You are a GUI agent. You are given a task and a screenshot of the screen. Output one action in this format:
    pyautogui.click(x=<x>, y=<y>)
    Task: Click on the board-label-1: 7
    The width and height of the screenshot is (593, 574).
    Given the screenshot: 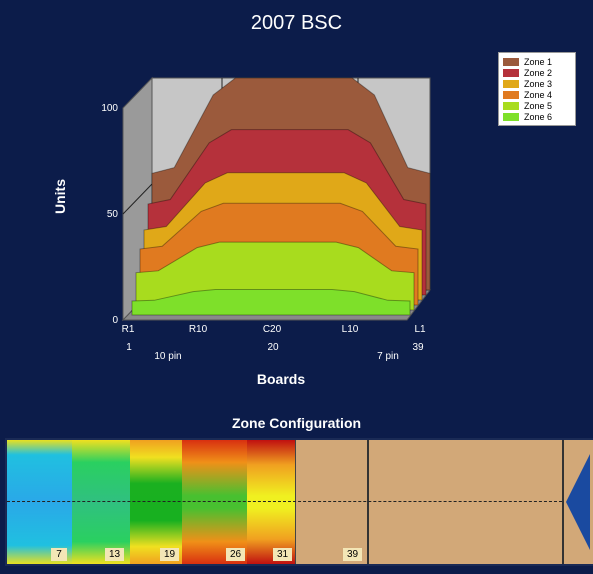 What is the action you would take?
    pyautogui.click(x=59, y=554)
    